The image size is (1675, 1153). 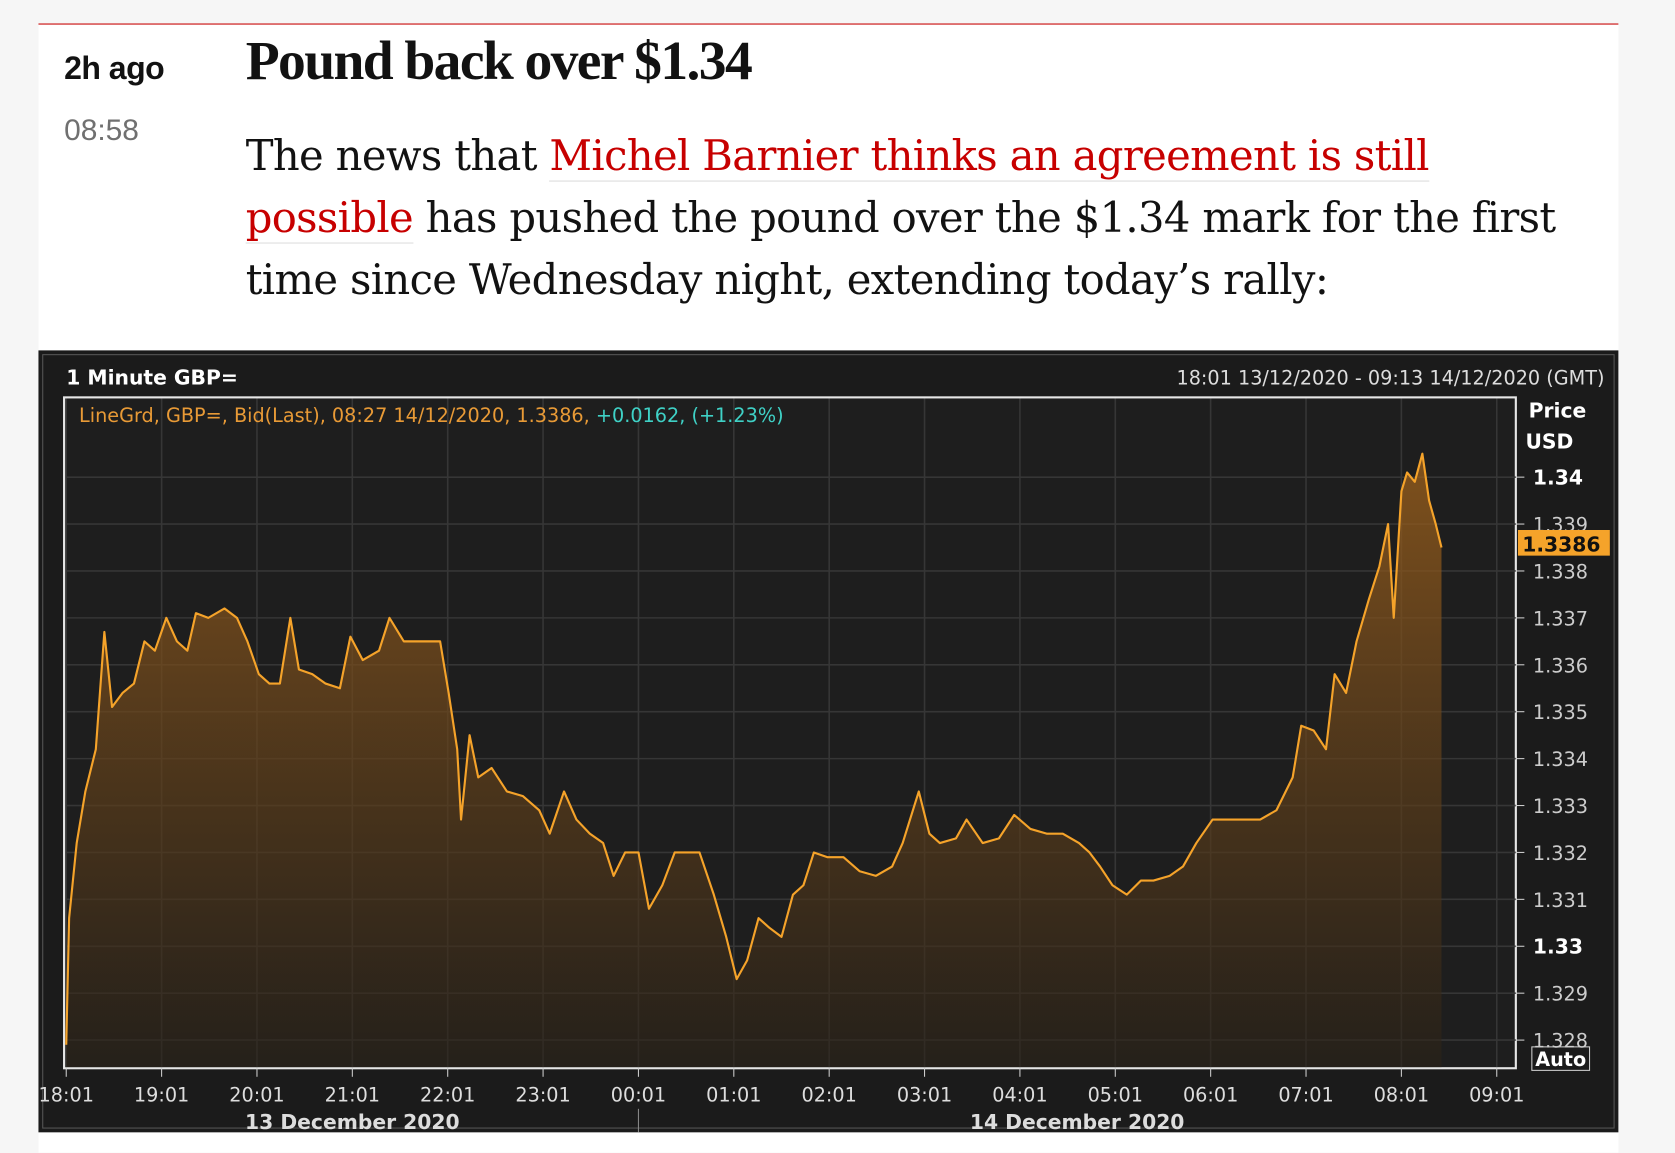 I want to click on post-title: Pound back over $1.34, so click(x=499, y=61).